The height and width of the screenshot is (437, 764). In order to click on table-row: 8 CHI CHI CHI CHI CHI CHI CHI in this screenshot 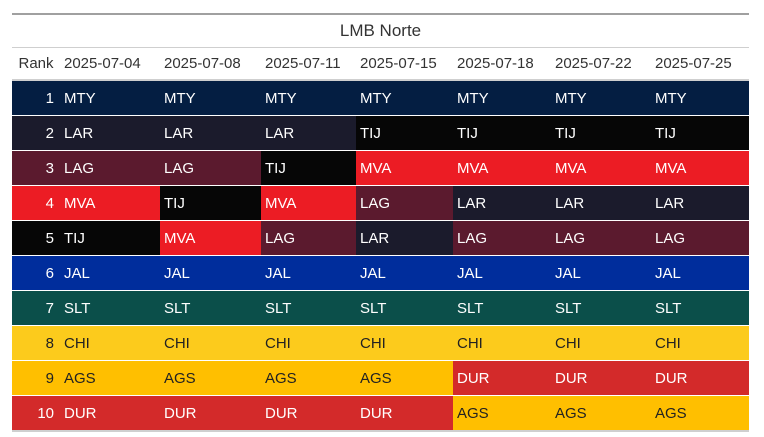, I will do `click(380, 343)`.